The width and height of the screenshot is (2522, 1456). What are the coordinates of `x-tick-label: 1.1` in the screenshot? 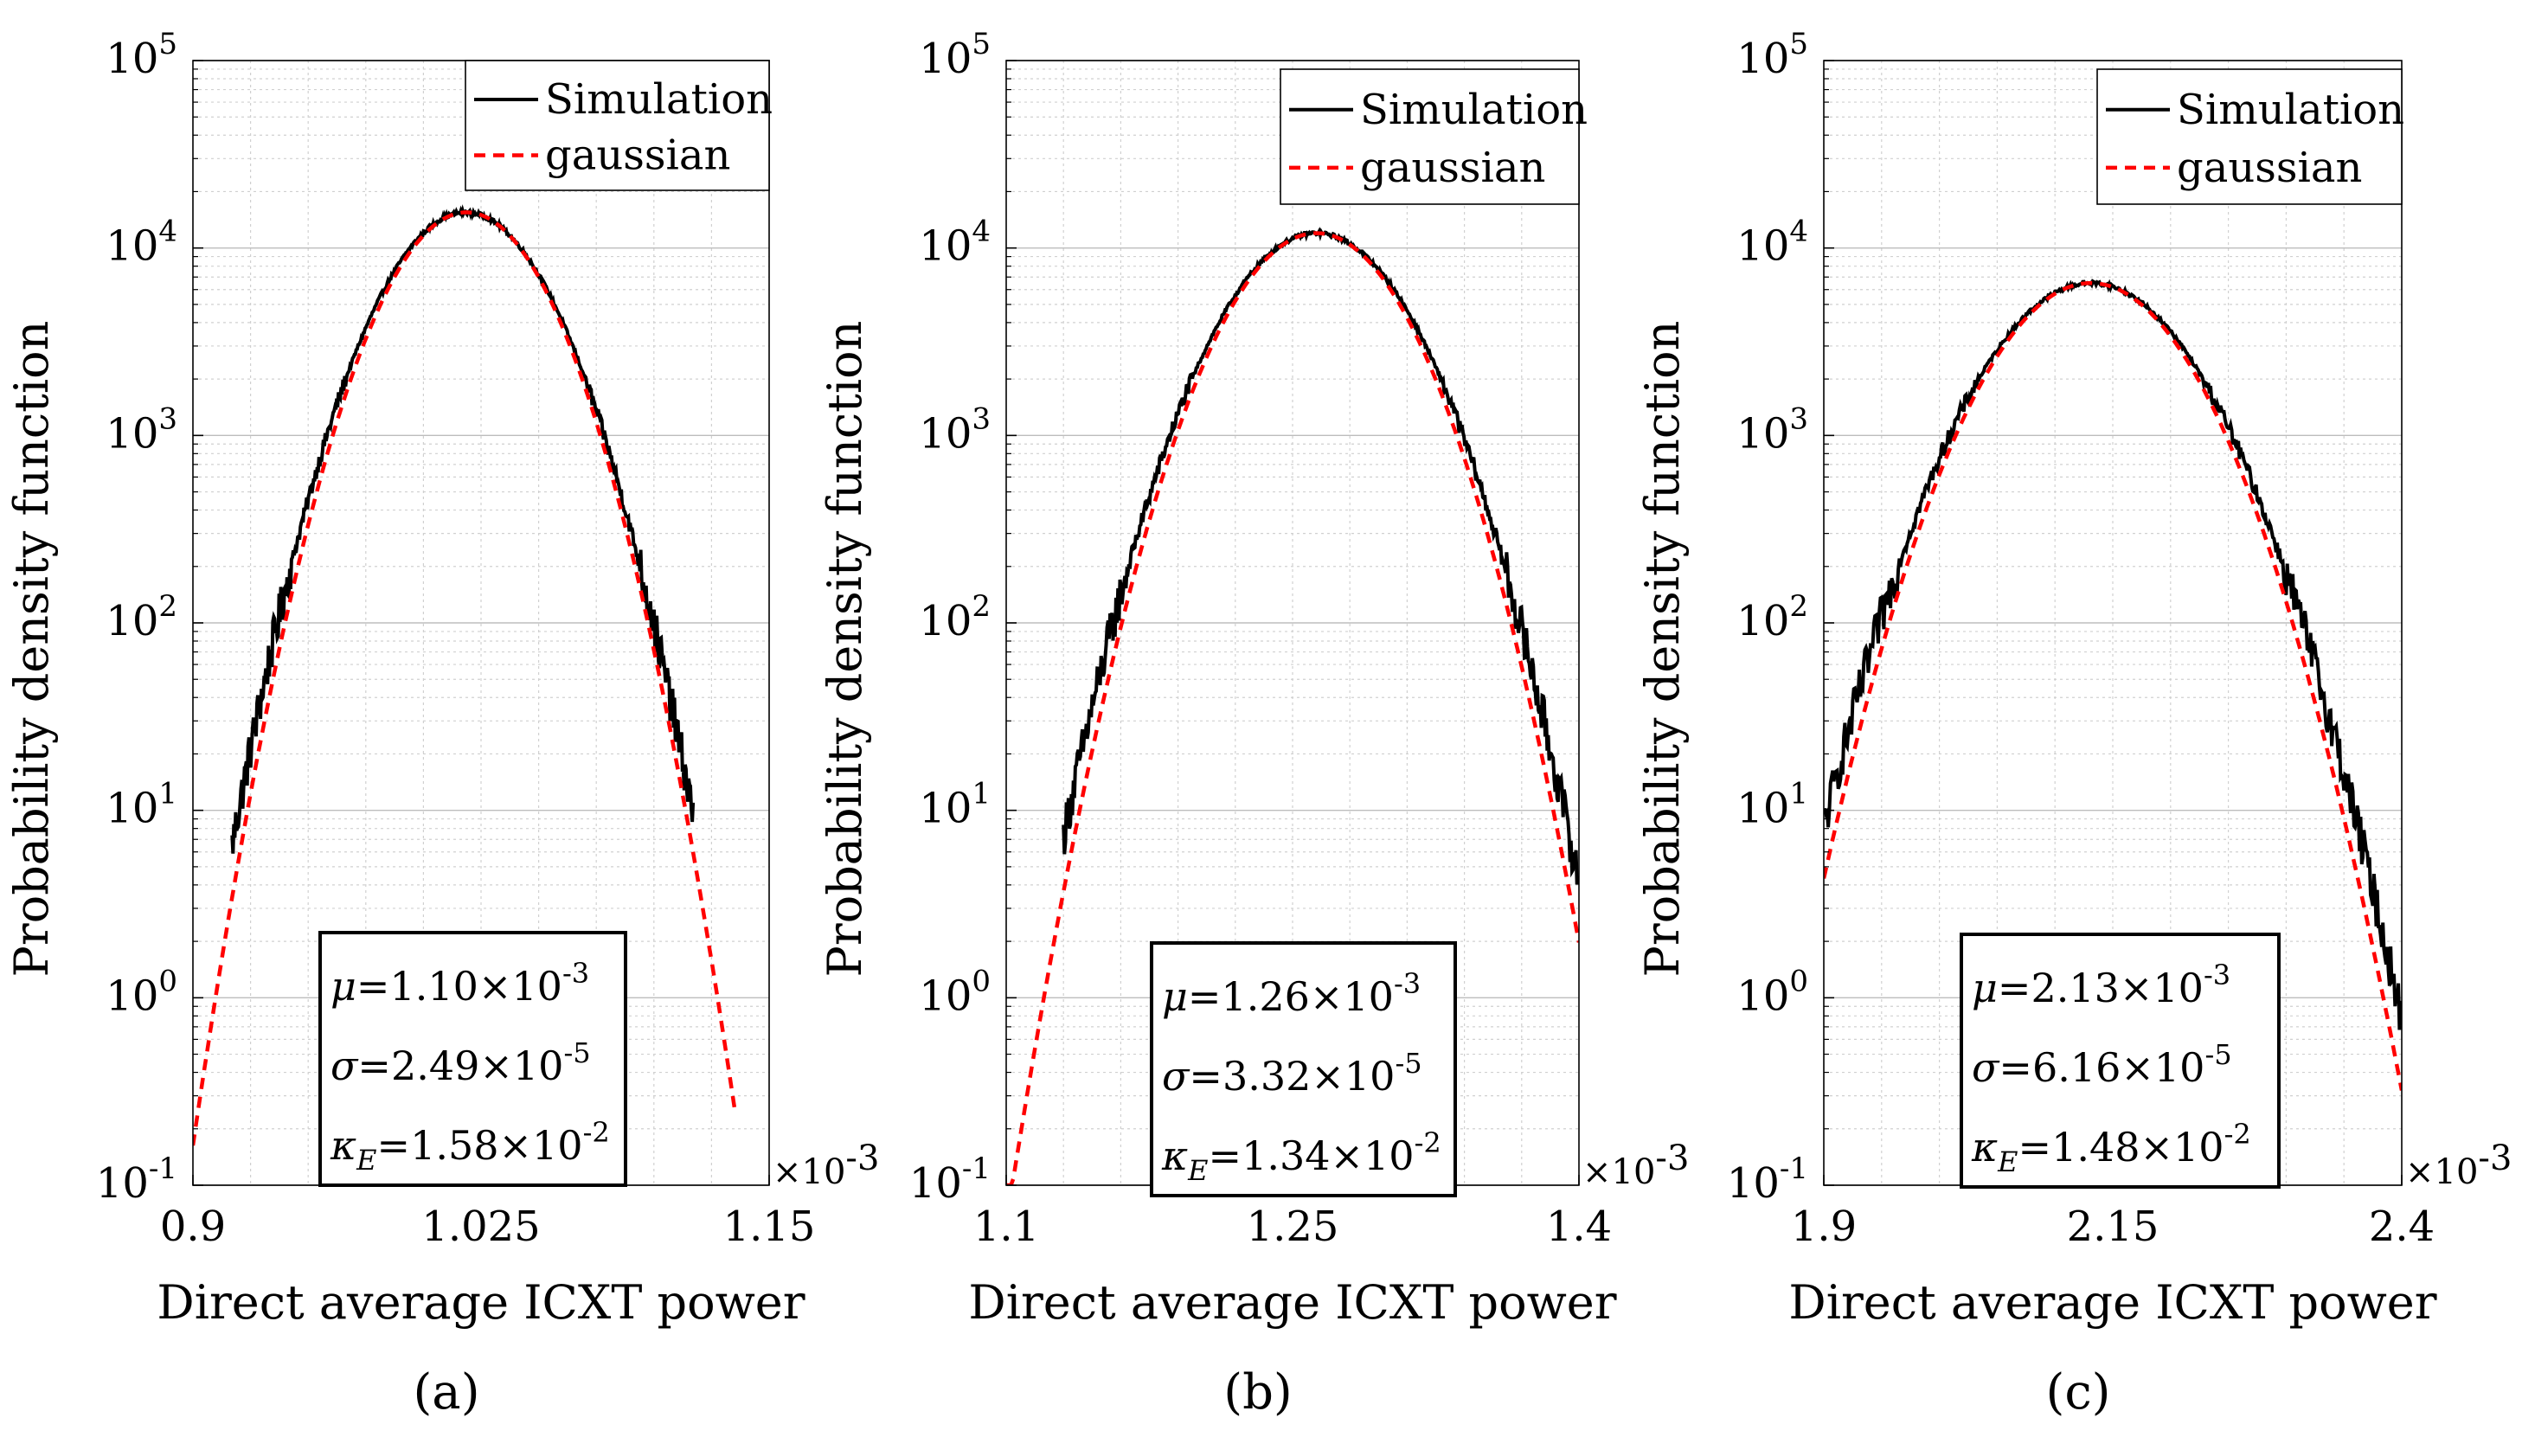 It's located at (1006, 1227).